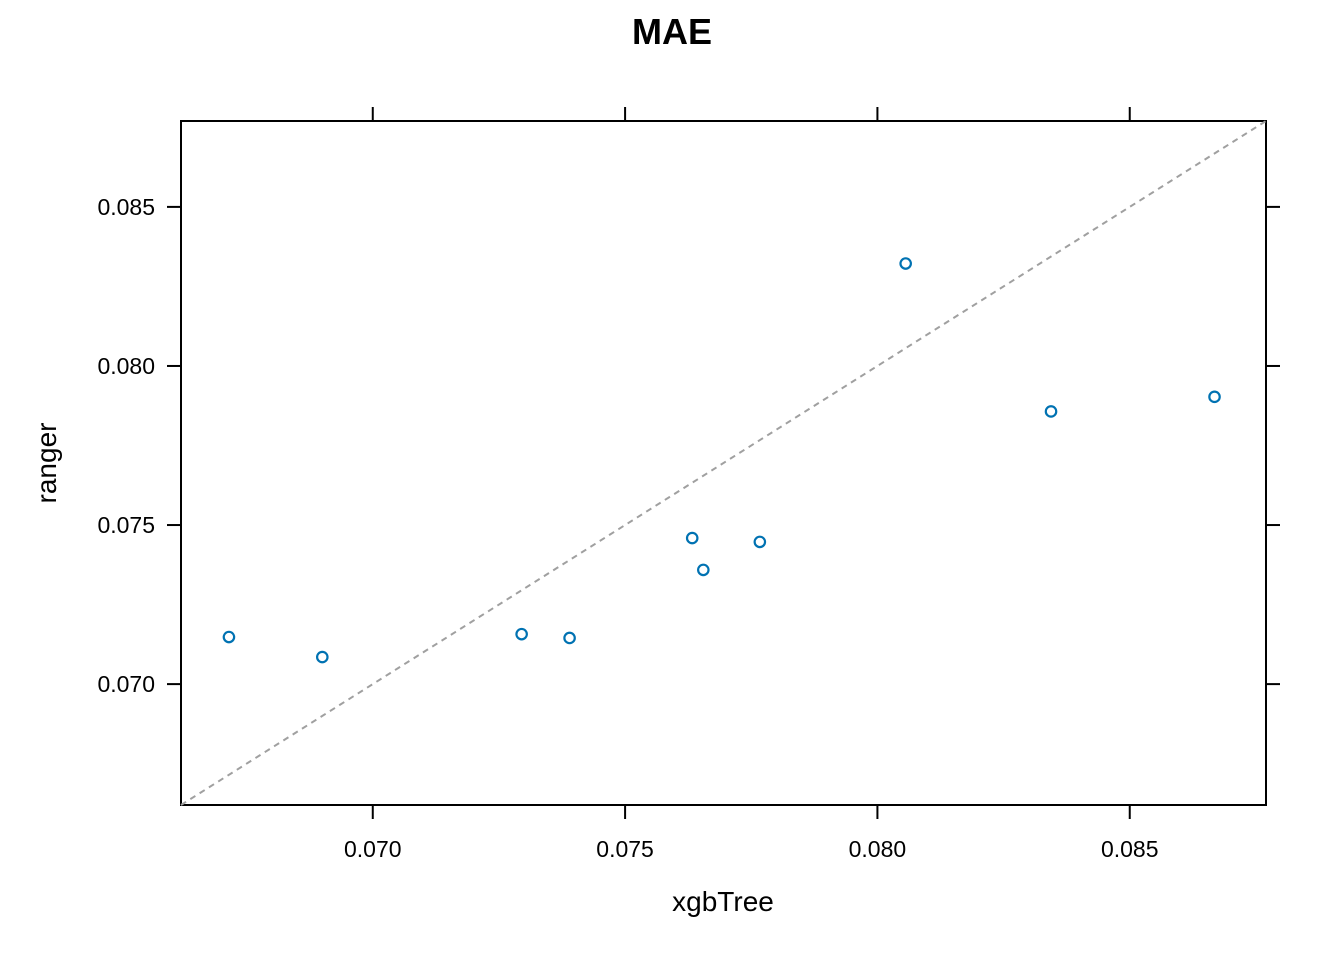  Describe the element at coordinates (373, 849) in the screenshot. I see `x-tick-label: 0.070` at that location.